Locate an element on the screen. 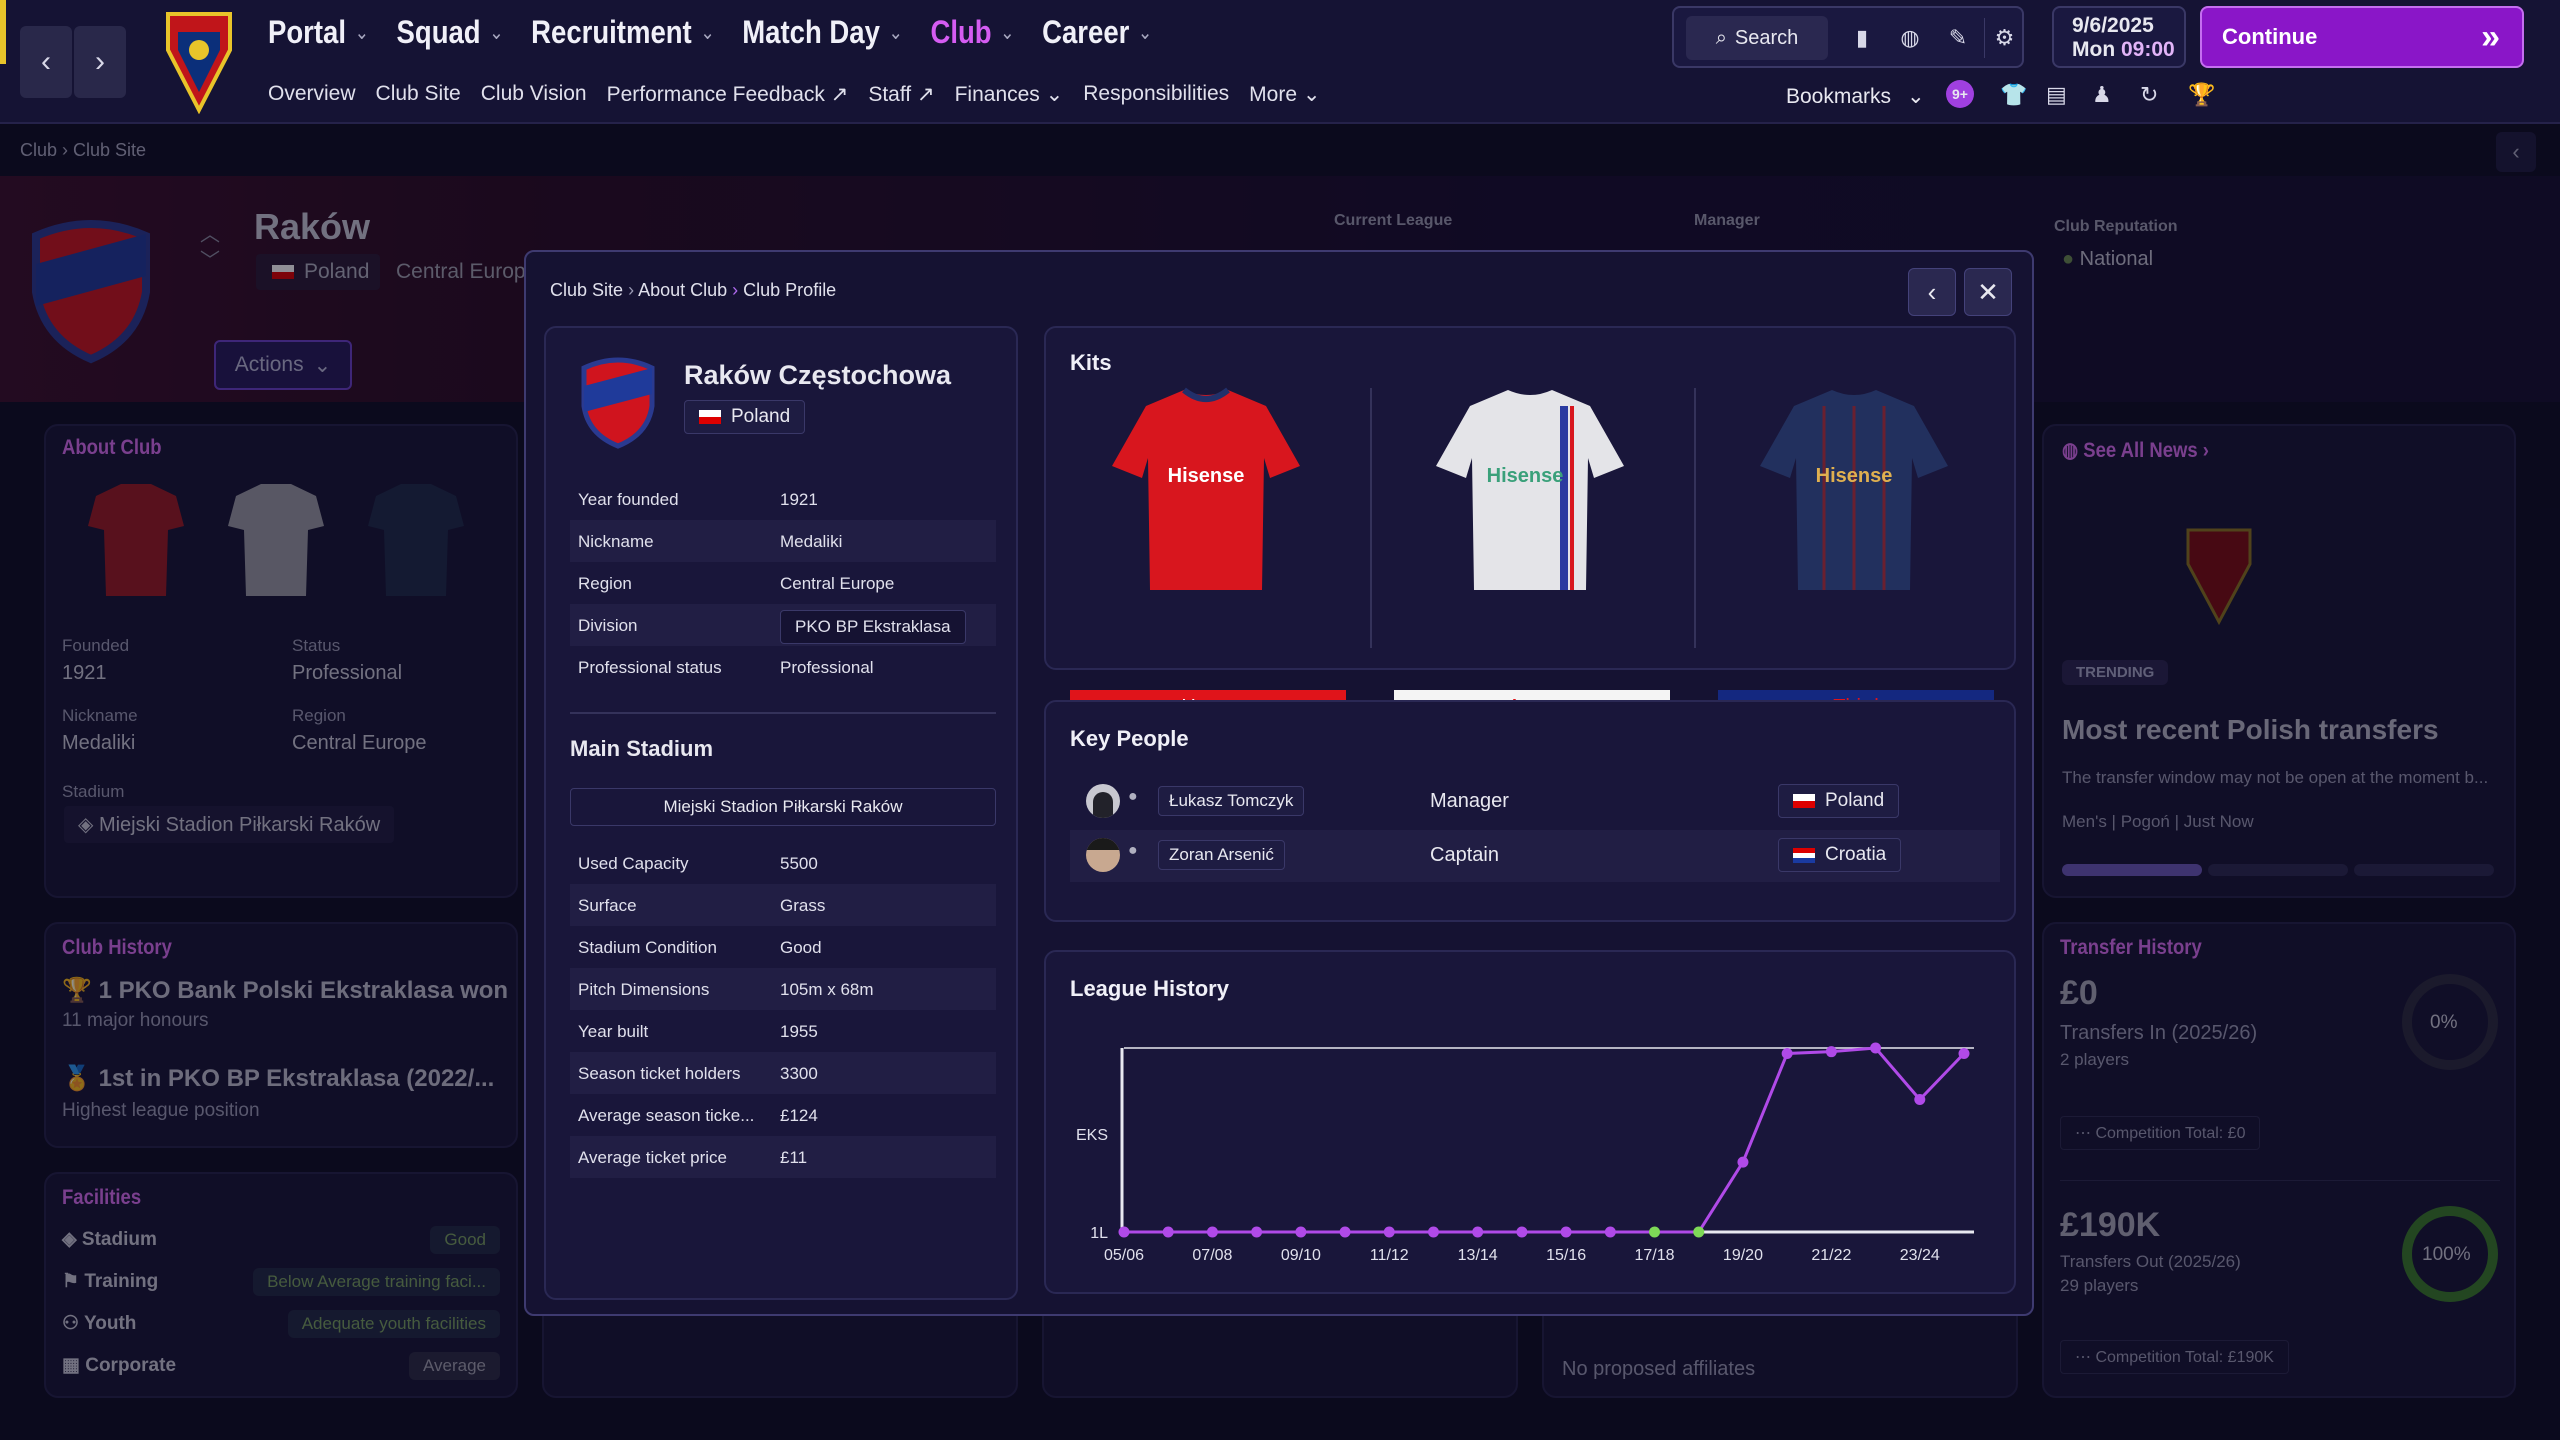 This screenshot has width=2560, height=1440. nationality-chip: Poland is located at coordinates (1839, 801).